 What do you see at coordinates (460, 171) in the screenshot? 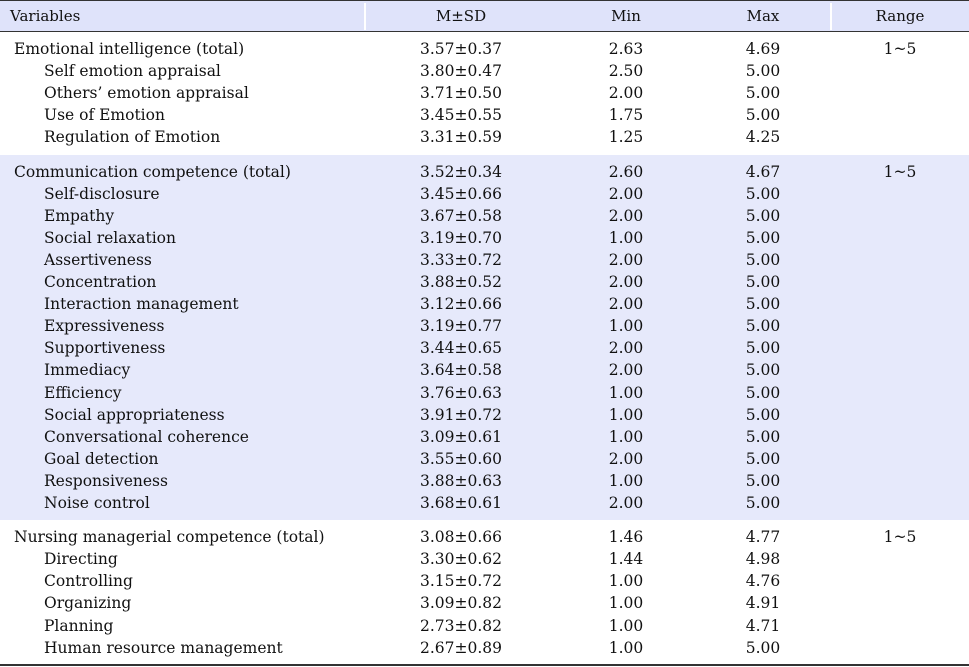
I see `msd-cell: 3.52±0.34` at bounding box center [460, 171].